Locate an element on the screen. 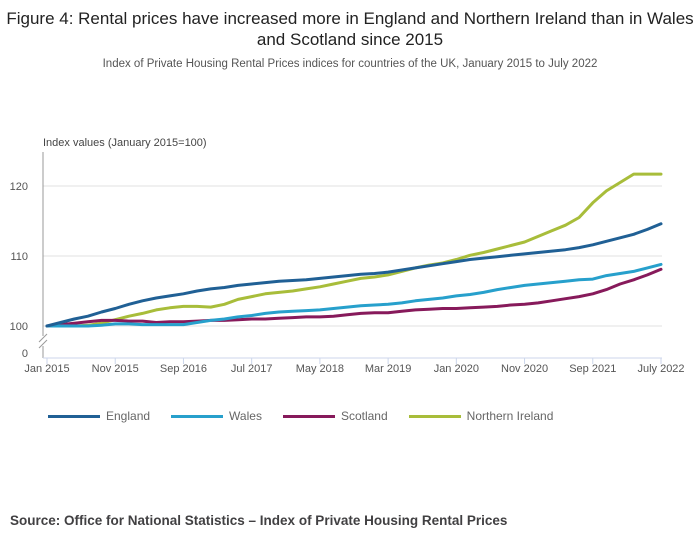 The image size is (700, 549). legend-label: Northern Ireland is located at coordinates (510, 416).